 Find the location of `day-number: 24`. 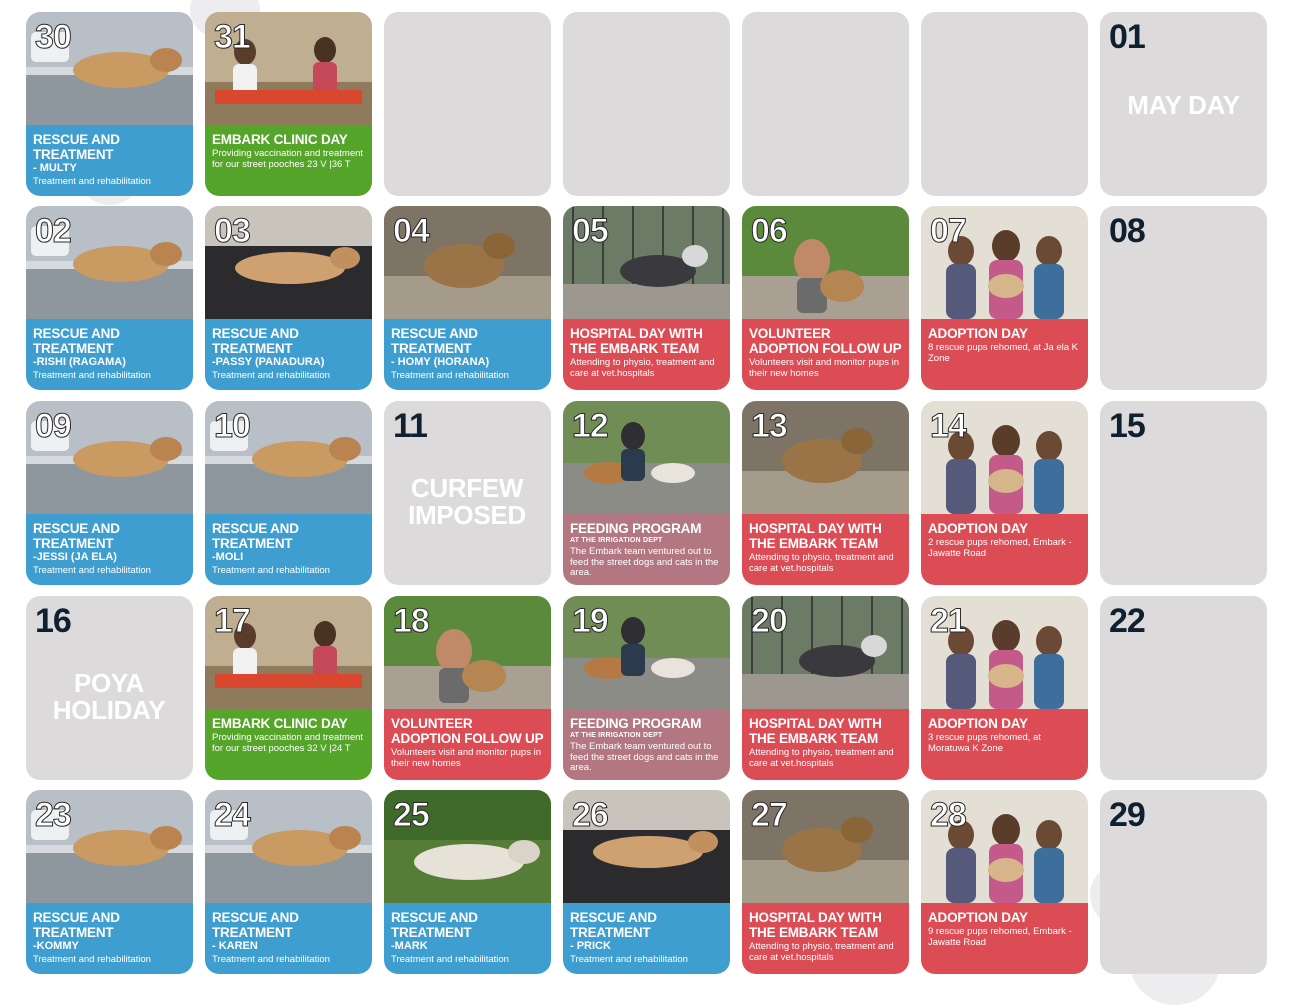

day-number: 24 is located at coordinates (233, 815).